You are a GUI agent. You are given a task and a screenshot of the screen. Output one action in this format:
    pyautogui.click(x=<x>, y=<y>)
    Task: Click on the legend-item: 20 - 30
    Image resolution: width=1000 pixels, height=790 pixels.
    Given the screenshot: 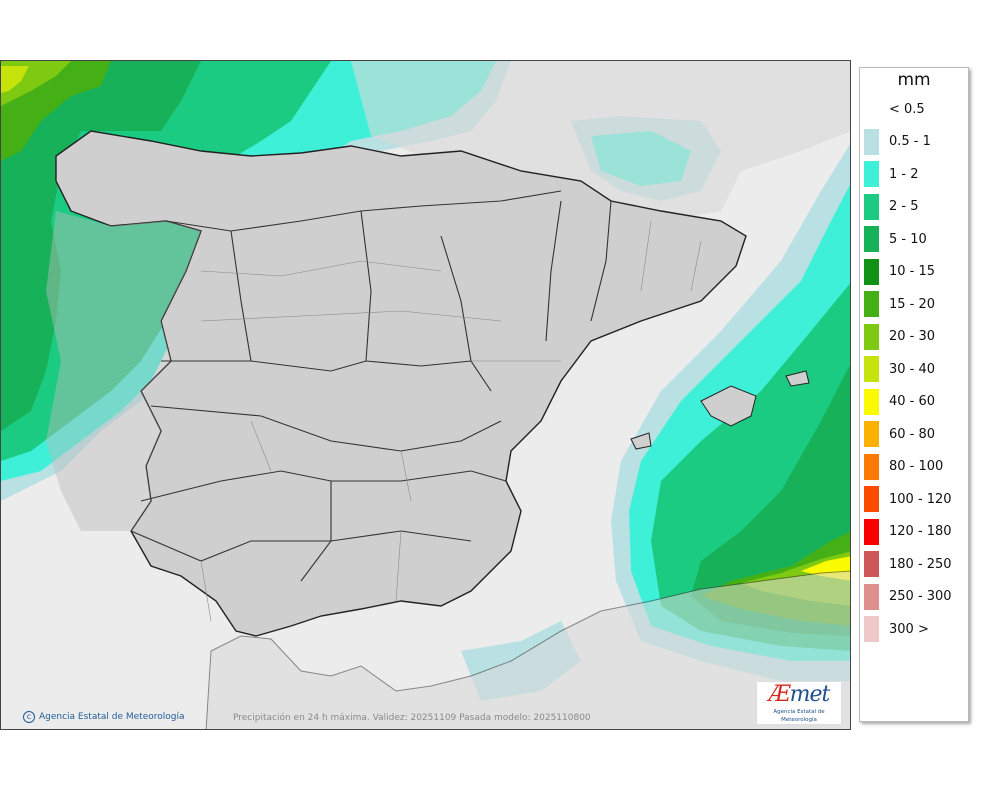 What is the action you would take?
    pyautogui.click(x=900, y=336)
    